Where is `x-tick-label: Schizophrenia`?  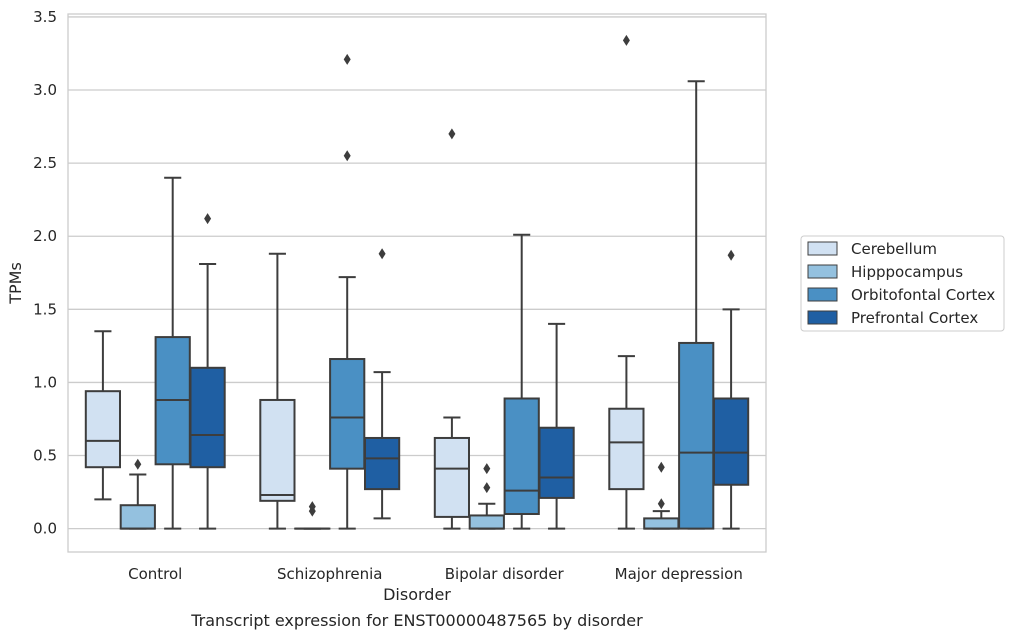 x-tick-label: Schizophrenia is located at coordinates (329, 574).